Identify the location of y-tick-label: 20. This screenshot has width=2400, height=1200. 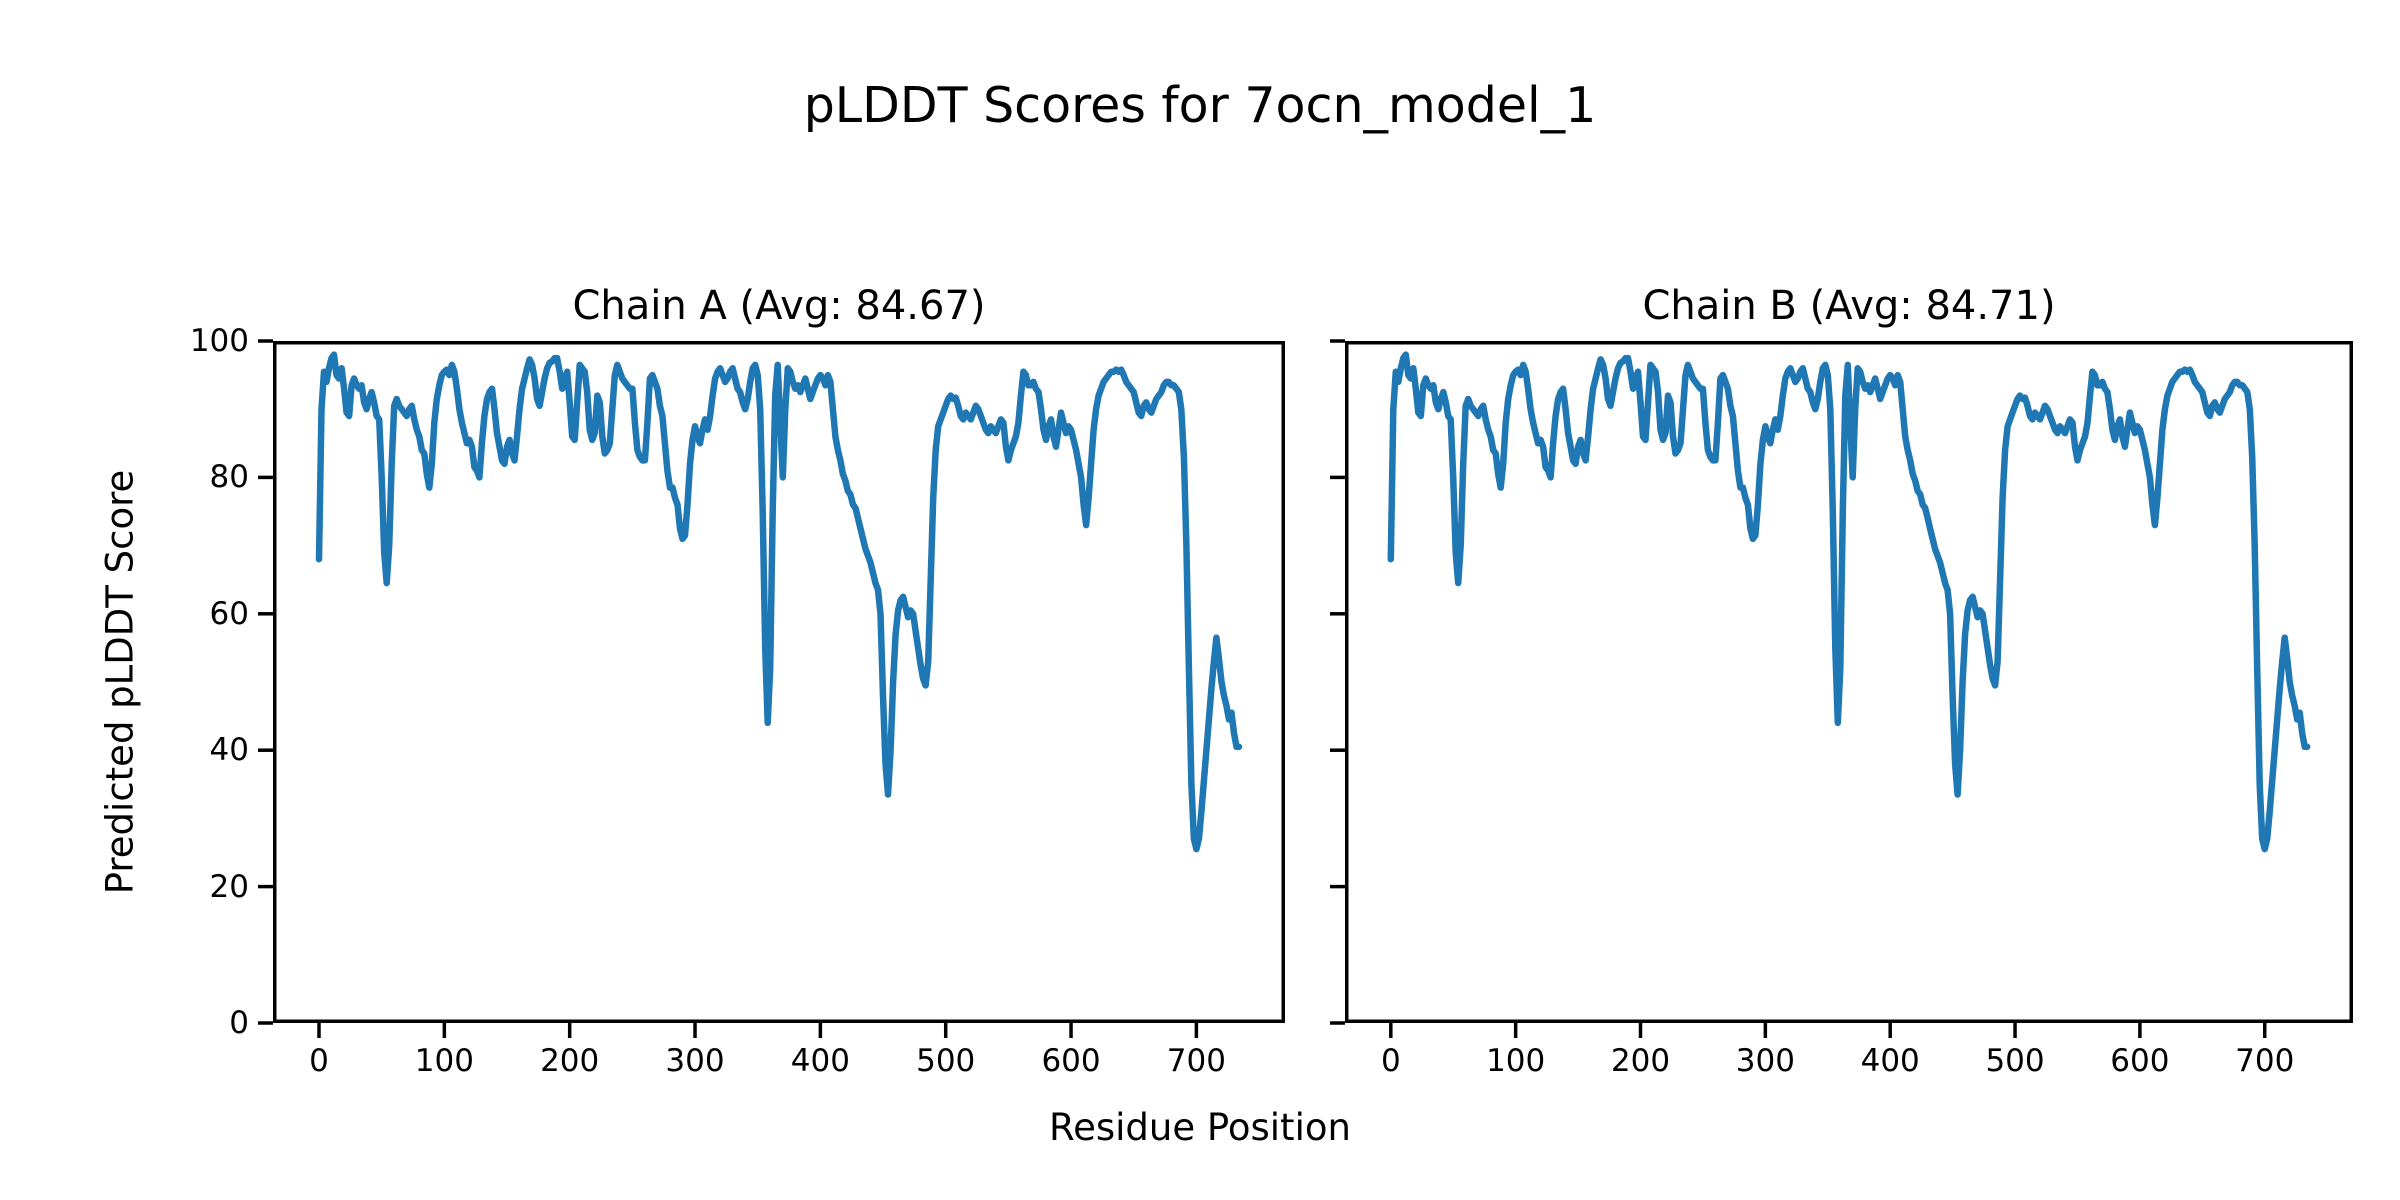
(229, 886).